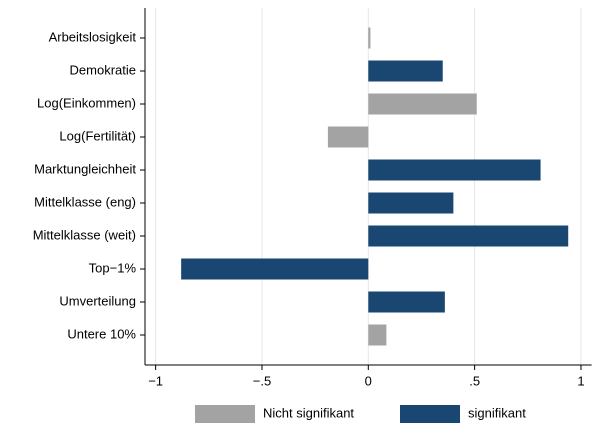 This screenshot has height=423, width=592. Describe the element at coordinates (580, 380) in the screenshot. I see `x-tick-label: 1` at that location.